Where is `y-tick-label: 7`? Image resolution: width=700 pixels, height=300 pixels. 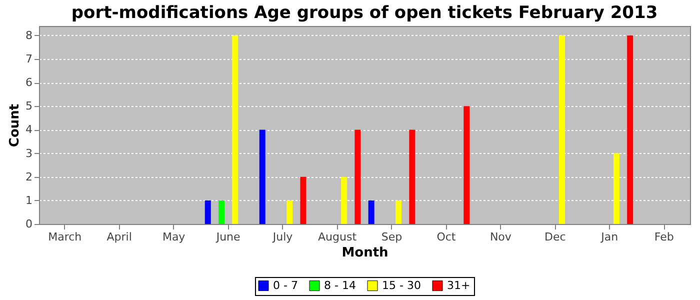 y-tick-label: 7 is located at coordinates (29, 59).